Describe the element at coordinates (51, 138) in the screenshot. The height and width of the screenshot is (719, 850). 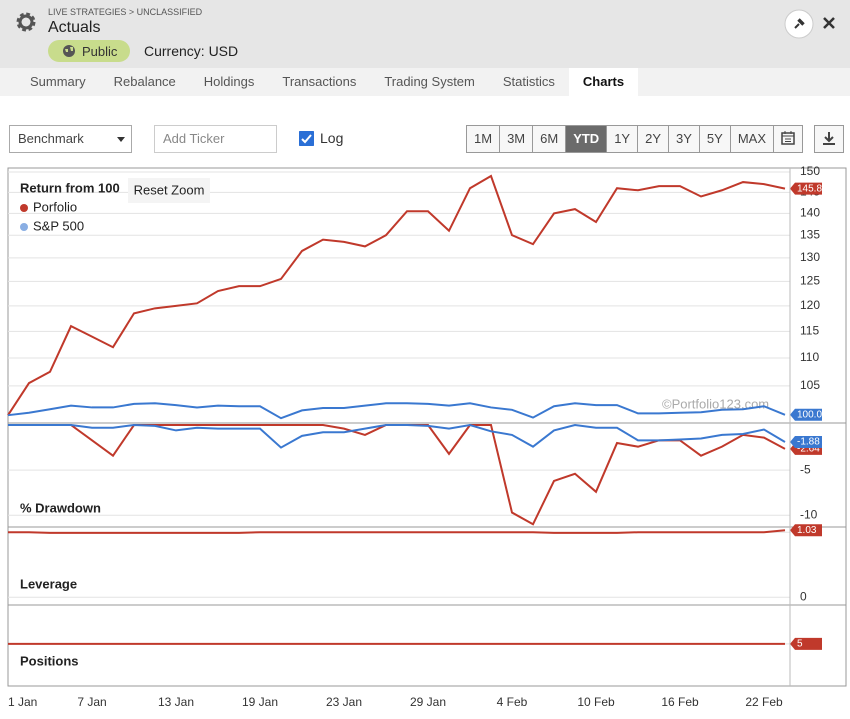
I see `benchmark-label: Benchmark` at that location.